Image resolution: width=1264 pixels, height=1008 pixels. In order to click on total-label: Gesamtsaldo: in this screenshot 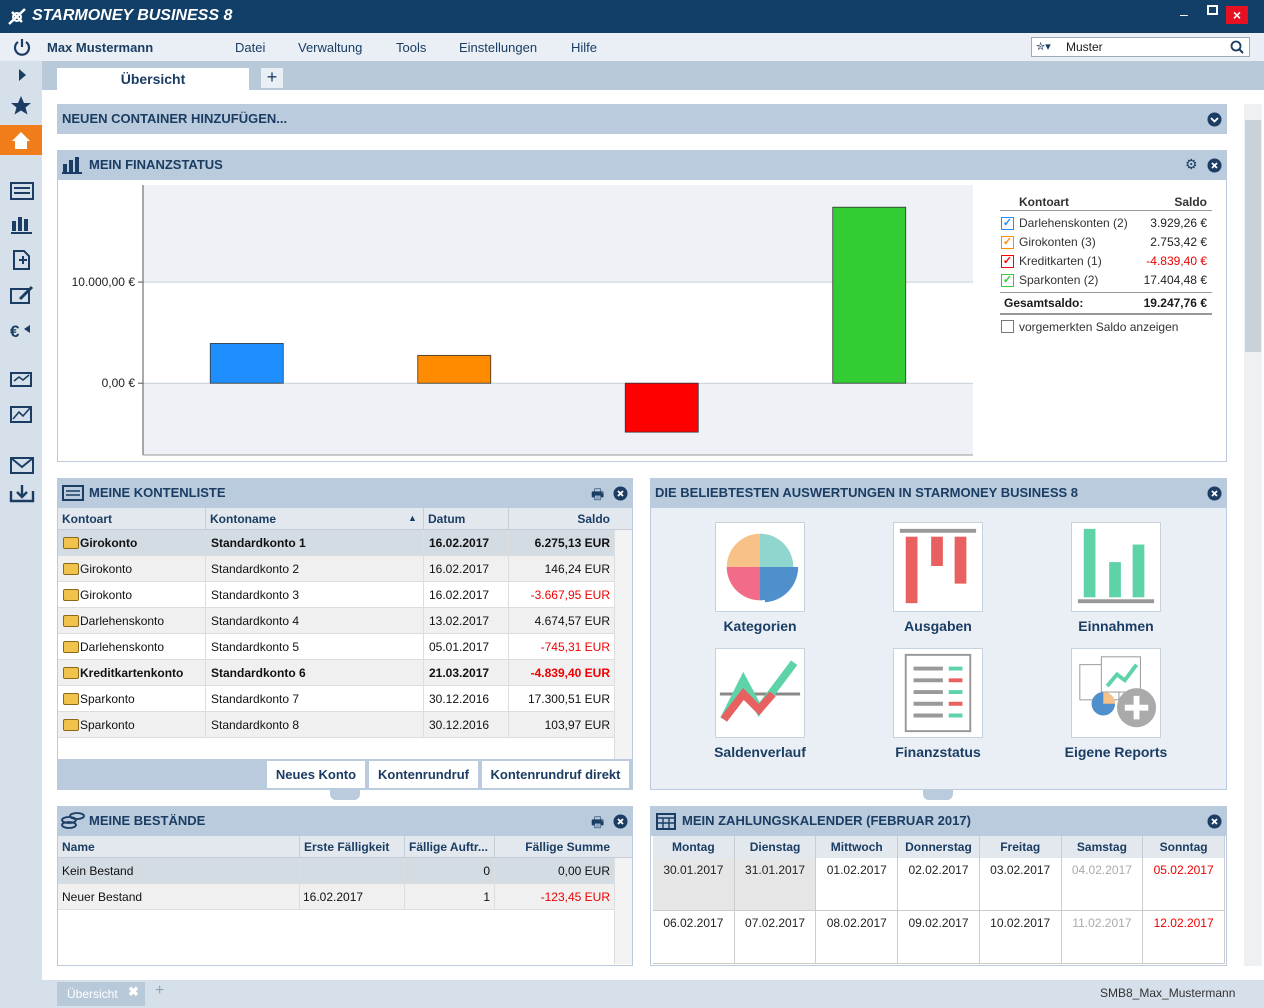, I will do `click(1044, 303)`.